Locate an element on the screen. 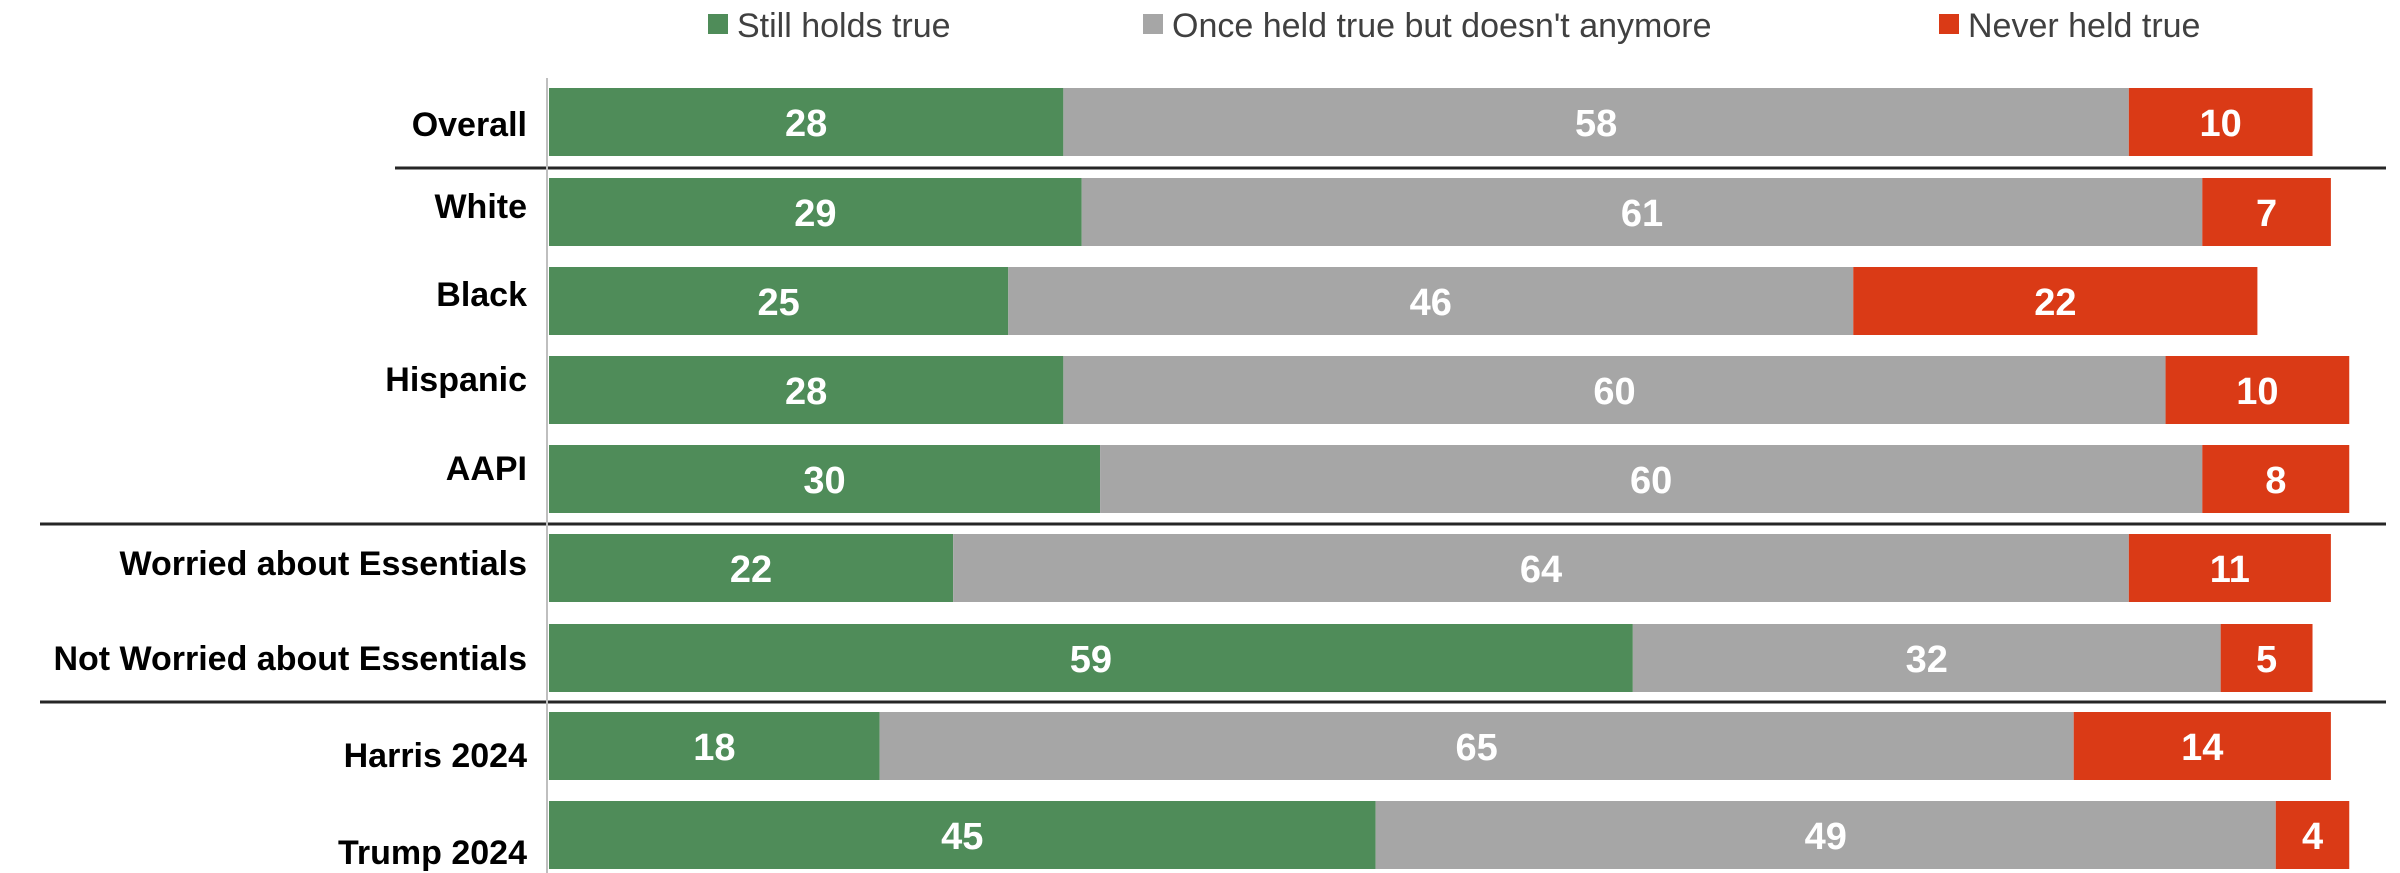 The width and height of the screenshot is (2400, 873). category-label: Trump 2024 is located at coordinates (432, 853).